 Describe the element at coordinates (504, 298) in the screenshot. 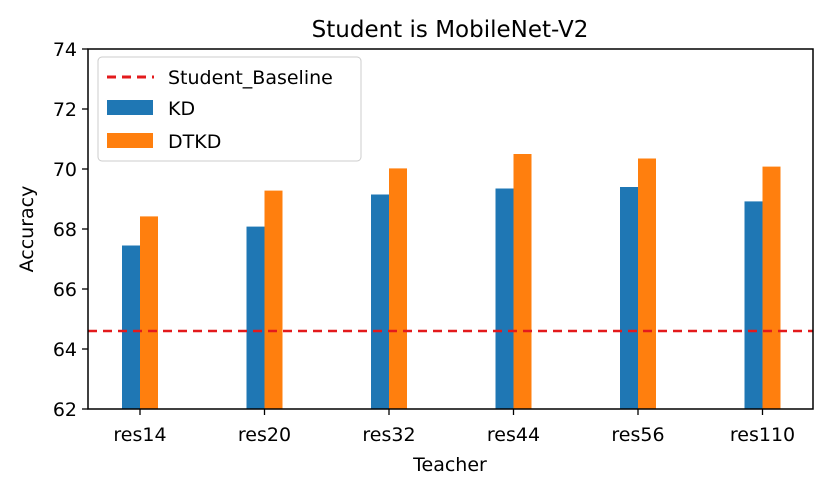

I see `bar-kd-res44` at that location.